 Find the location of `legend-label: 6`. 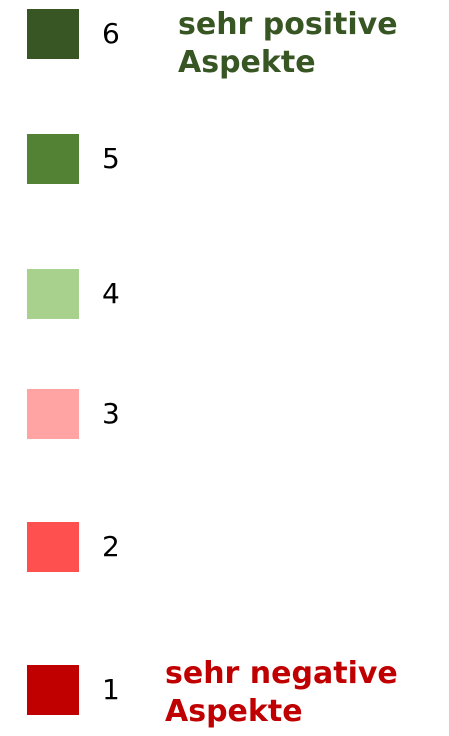

legend-label: 6 is located at coordinates (111, 33).